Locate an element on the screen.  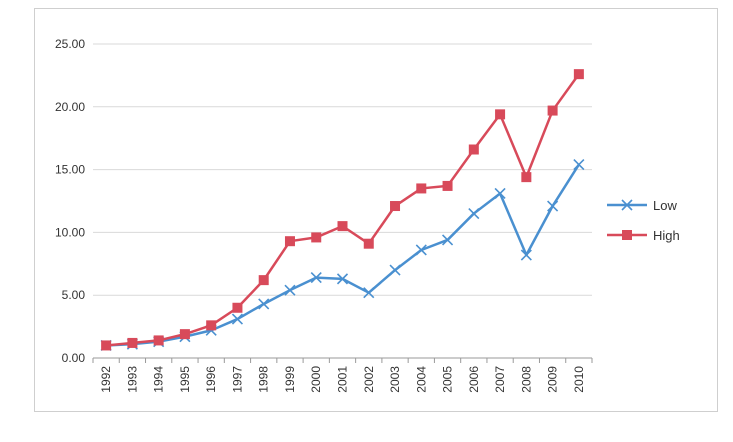
y-tick-label: 10.00 is located at coordinates (70, 232).